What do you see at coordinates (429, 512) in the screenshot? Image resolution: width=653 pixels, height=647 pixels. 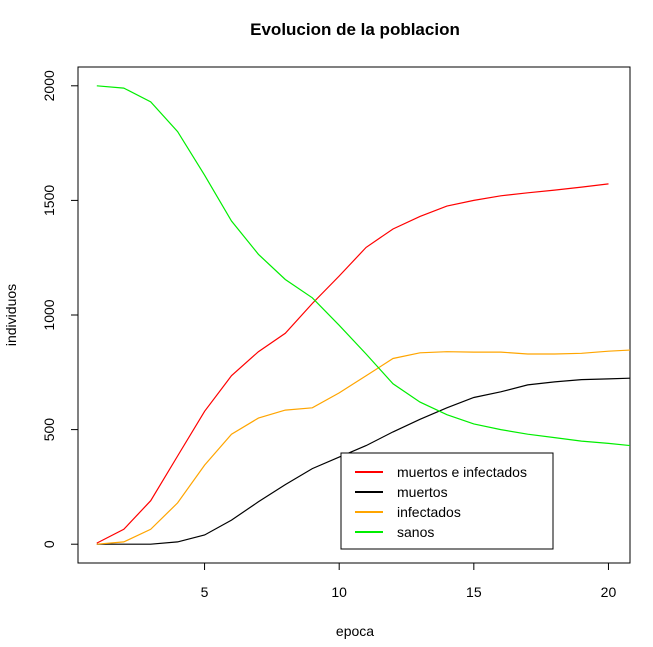 I see `legend-label: infectados` at bounding box center [429, 512].